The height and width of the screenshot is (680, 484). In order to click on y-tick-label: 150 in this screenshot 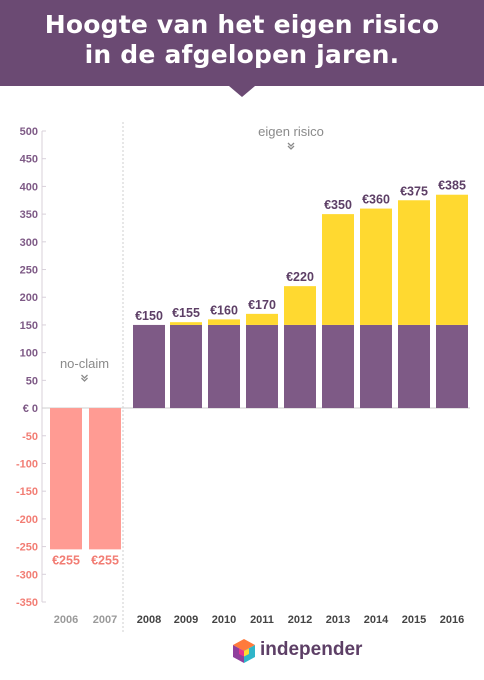, I will do `click(29, 326)`.